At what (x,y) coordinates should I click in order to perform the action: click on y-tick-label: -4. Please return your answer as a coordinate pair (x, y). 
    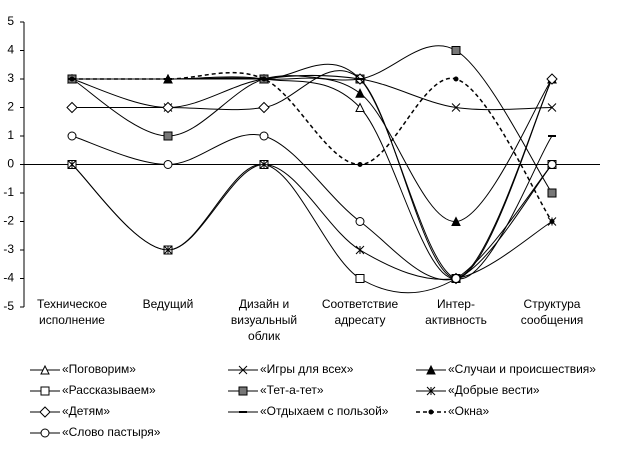
    Looking at the image, I should click on (8, 278).